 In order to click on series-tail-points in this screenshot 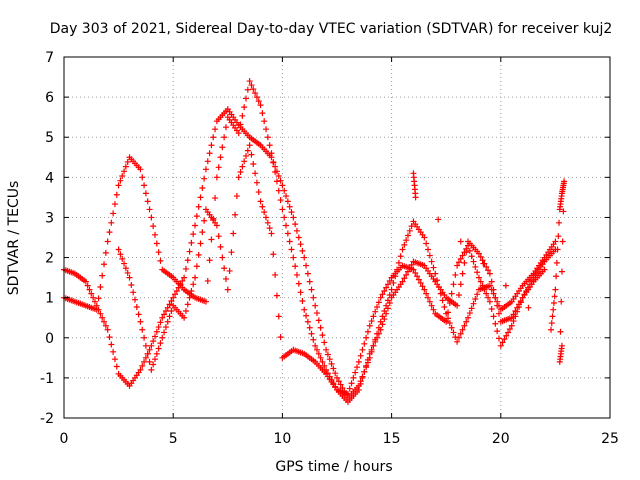, I will do `click(489, 267)`.